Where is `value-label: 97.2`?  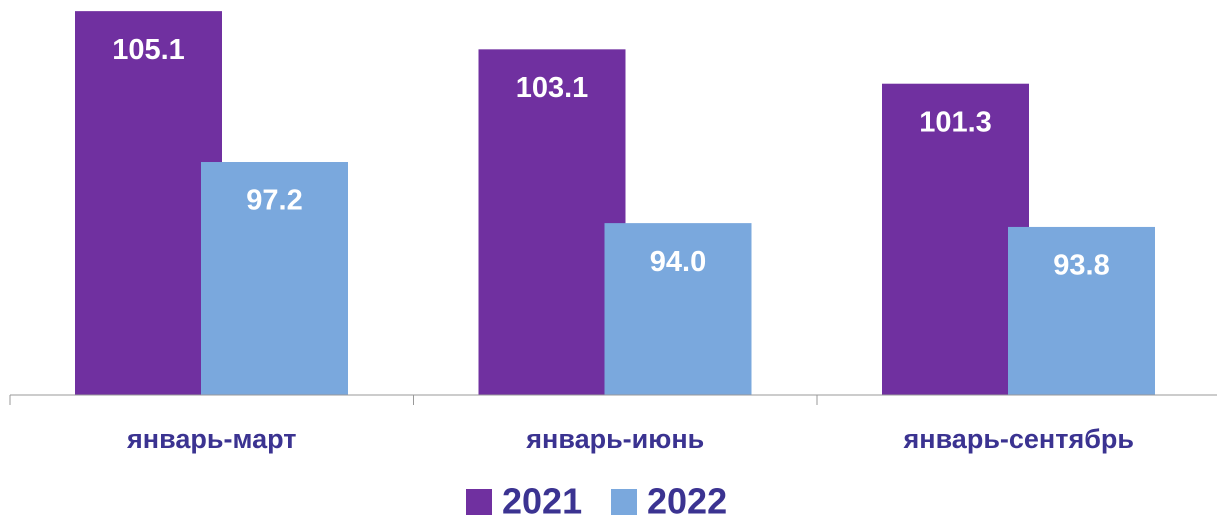 value-label: 97.2 is located at coordinates (274, 201).